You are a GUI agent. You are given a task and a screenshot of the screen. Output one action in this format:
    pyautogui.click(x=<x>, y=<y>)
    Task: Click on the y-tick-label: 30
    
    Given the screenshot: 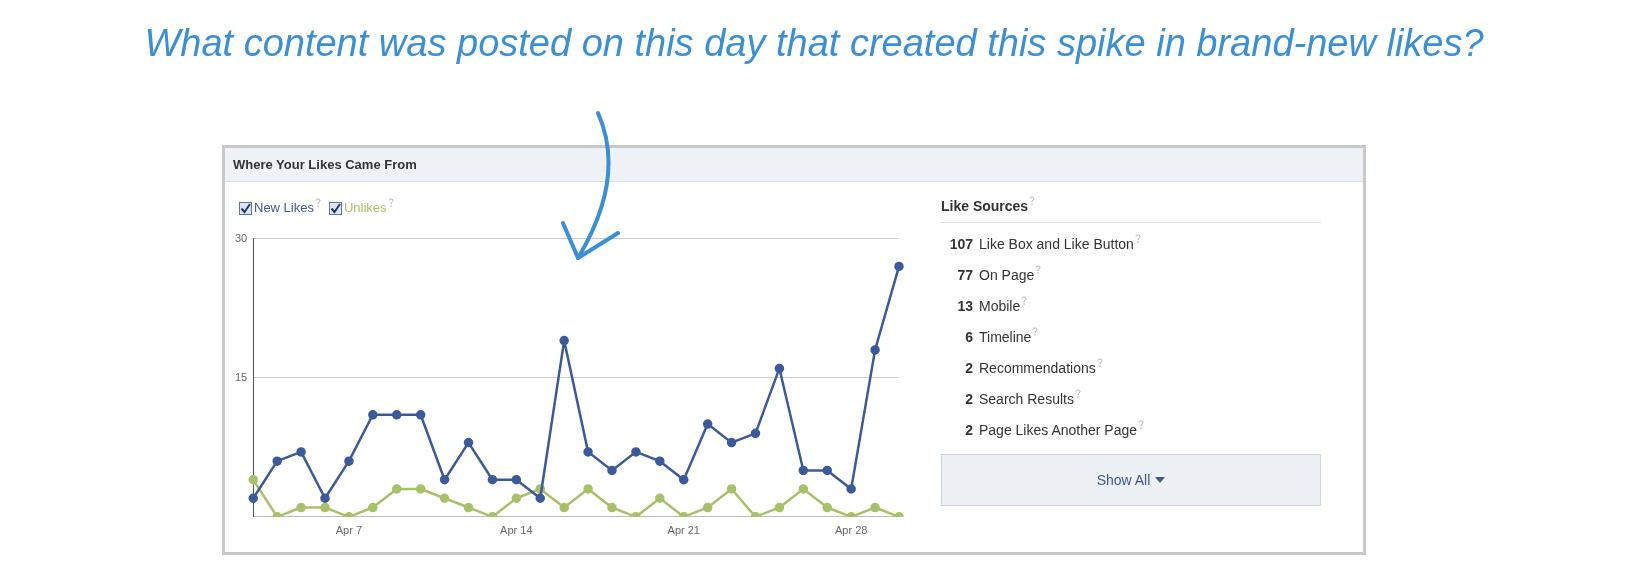 What is the action you would take?
    pyautogui.click(x=241, y=237)
    